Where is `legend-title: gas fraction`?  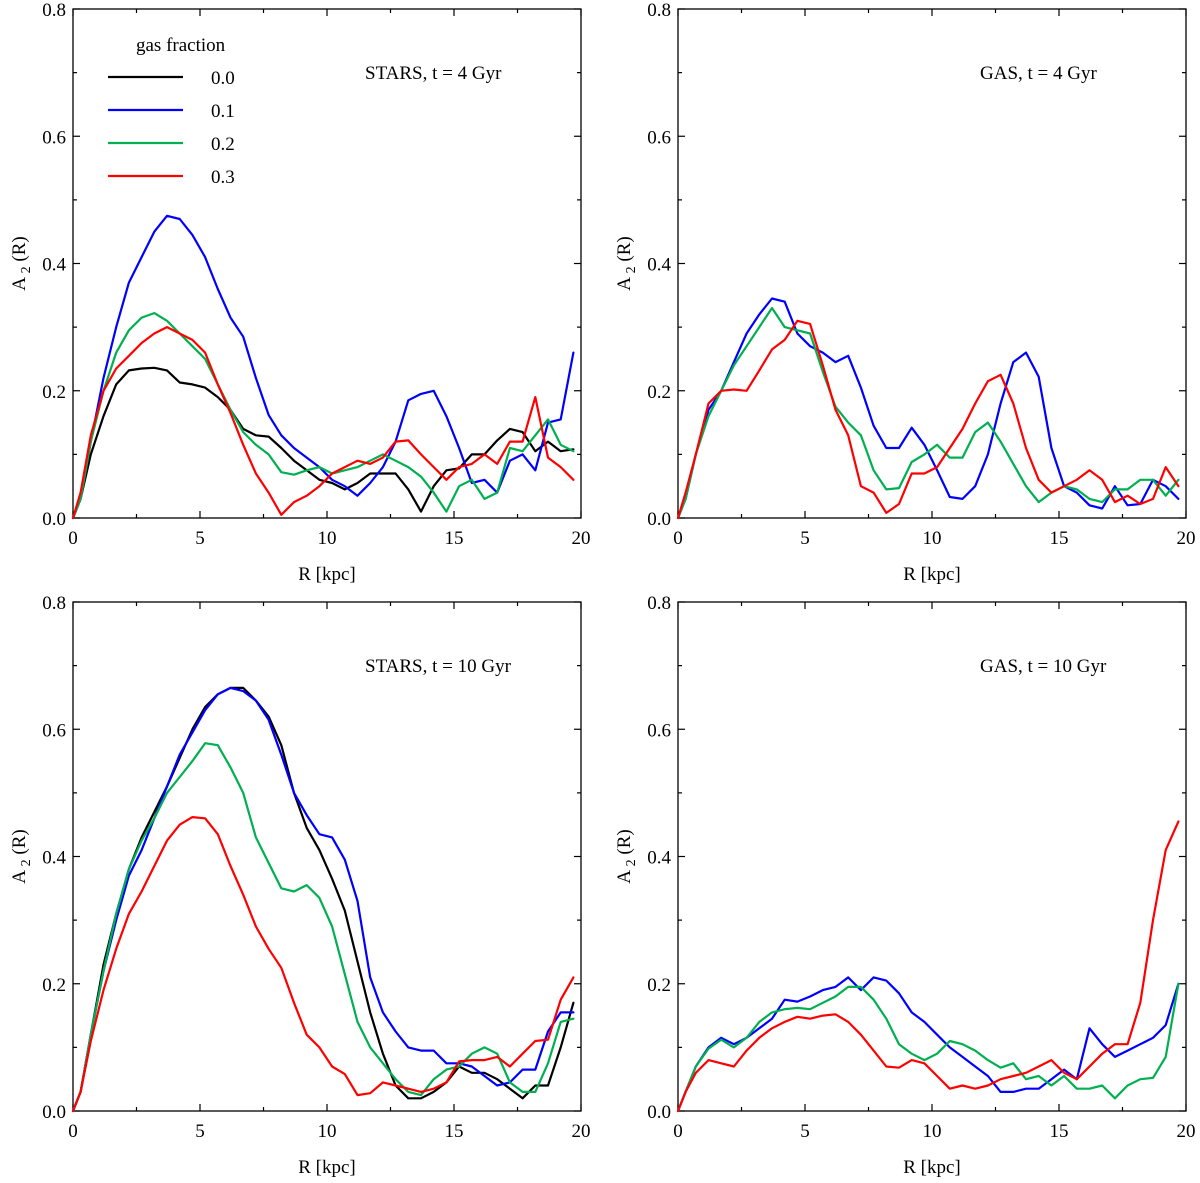 legend-title: gas fraction is located at coordinates (181, 45).